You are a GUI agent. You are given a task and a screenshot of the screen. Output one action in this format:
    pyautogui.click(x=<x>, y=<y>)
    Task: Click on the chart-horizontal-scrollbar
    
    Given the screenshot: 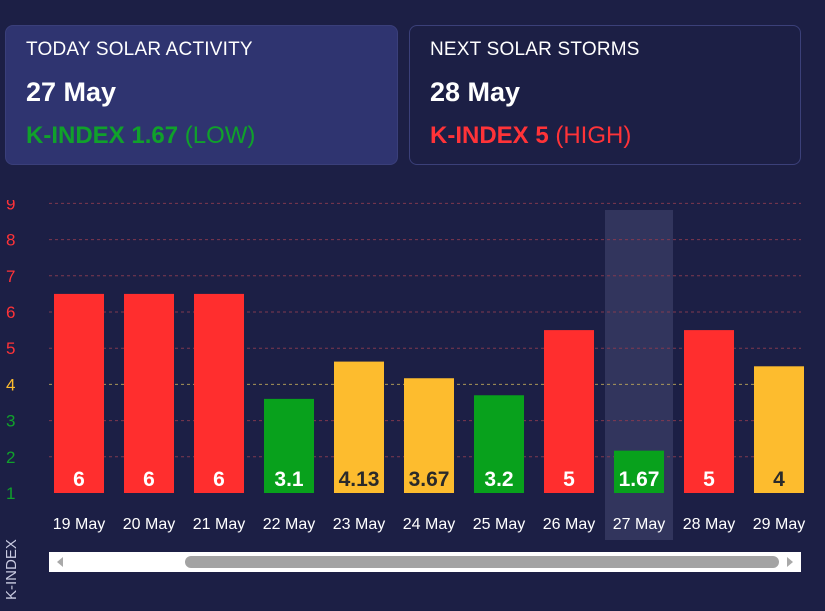 What is the action you would take?
    pyautogui.click(x=425, y=562)
    